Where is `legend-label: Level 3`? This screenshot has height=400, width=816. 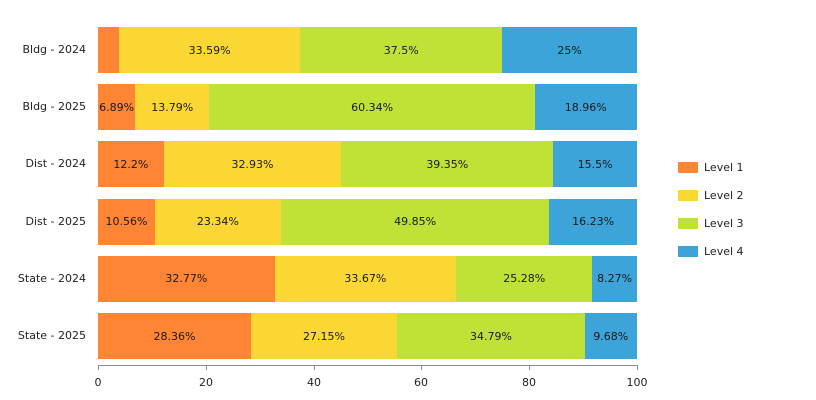 legend-label: Level 3 is located at coordinates (724, 223).